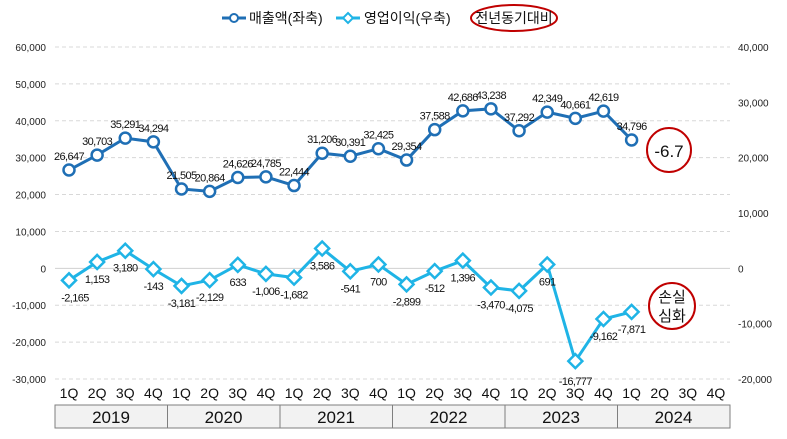 The image size is (787, 439). What do you see at coordinates (154, 287) in the screenshot?
I see `op-data-label: -143` at bounding box center [154, 287].